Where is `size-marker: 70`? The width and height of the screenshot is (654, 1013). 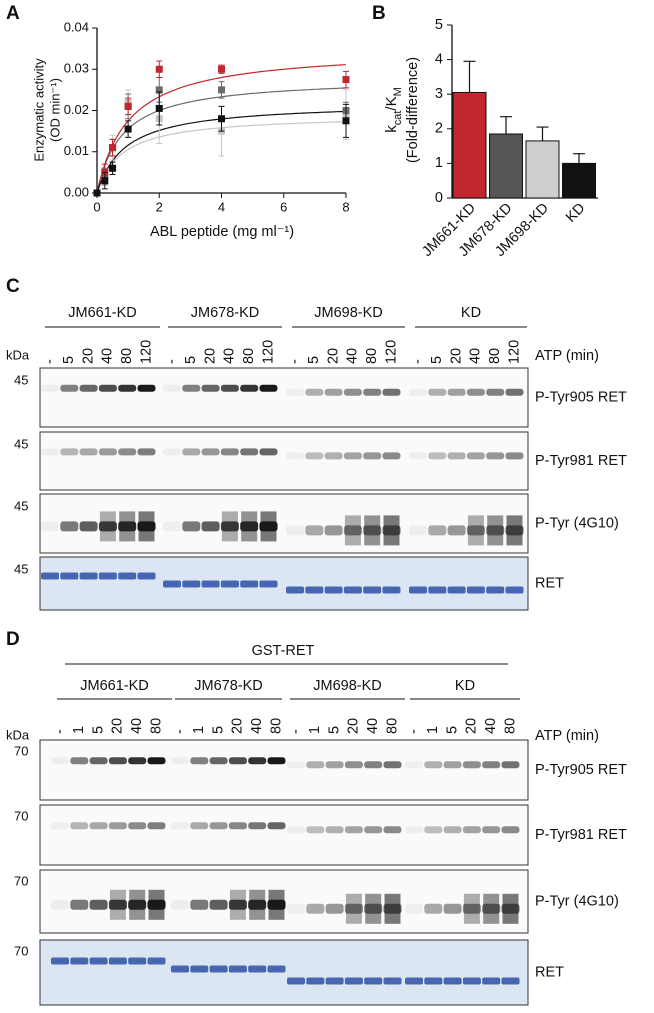
size-marker: 70 is located at coordinates (21, 750).